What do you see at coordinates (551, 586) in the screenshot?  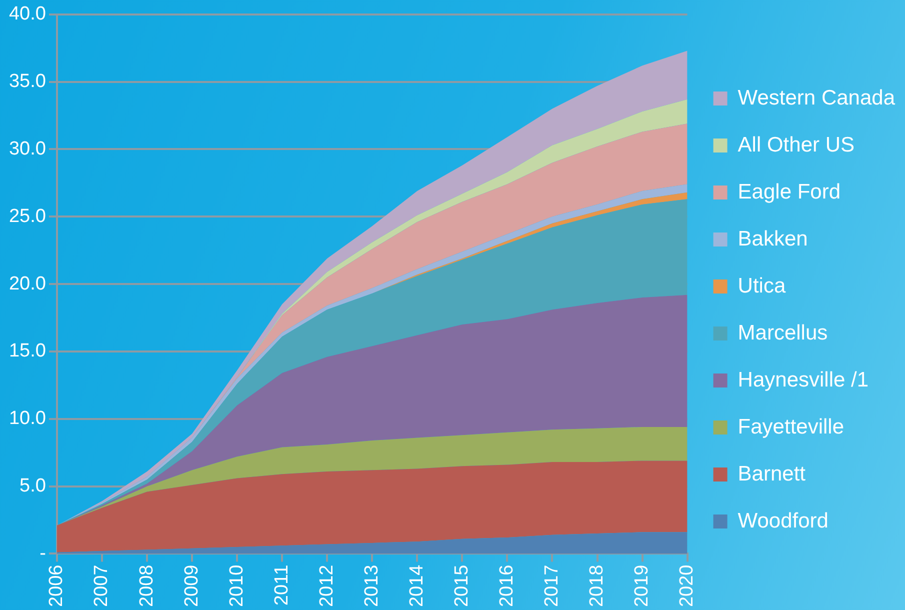 I see `x-tick-label: 2017` at bounding box center [551, 586].